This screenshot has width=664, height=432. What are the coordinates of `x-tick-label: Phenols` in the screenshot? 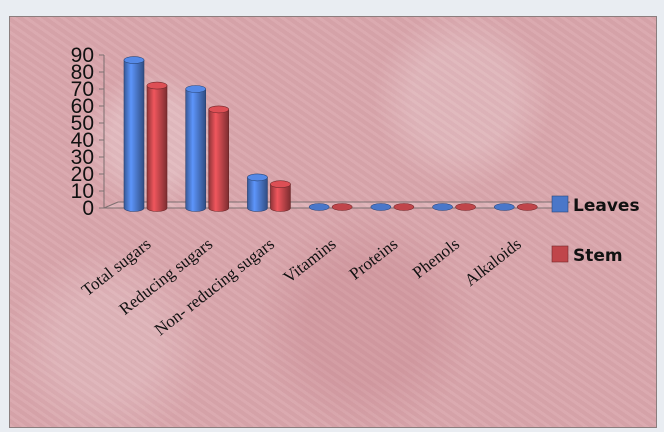 It's located at (436, 258).